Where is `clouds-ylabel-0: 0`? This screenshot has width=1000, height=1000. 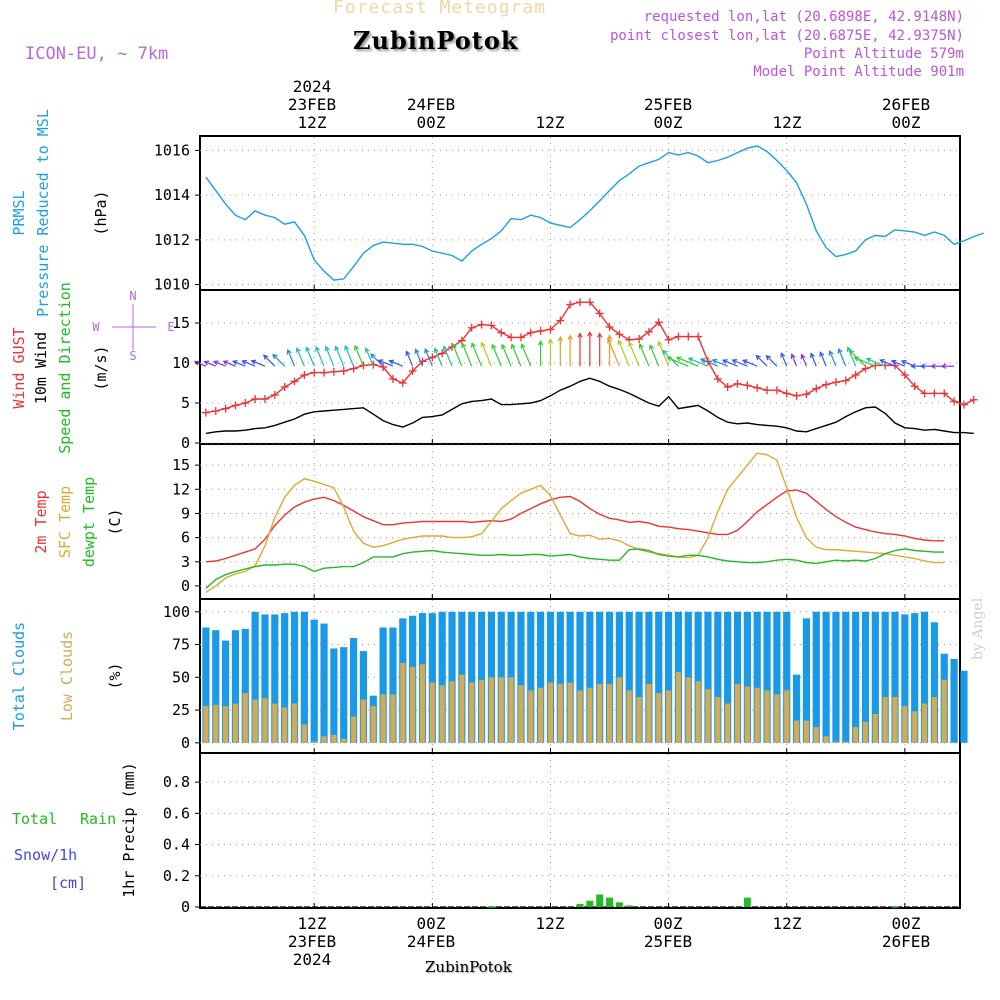 clouds-ylabel-0: 0 is located at coordinates (185, 743).